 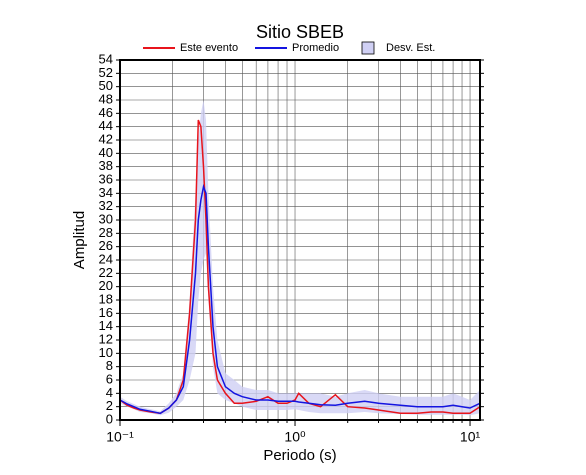 I want to click on legend-label: Este evento, so click(x=209, y=48).